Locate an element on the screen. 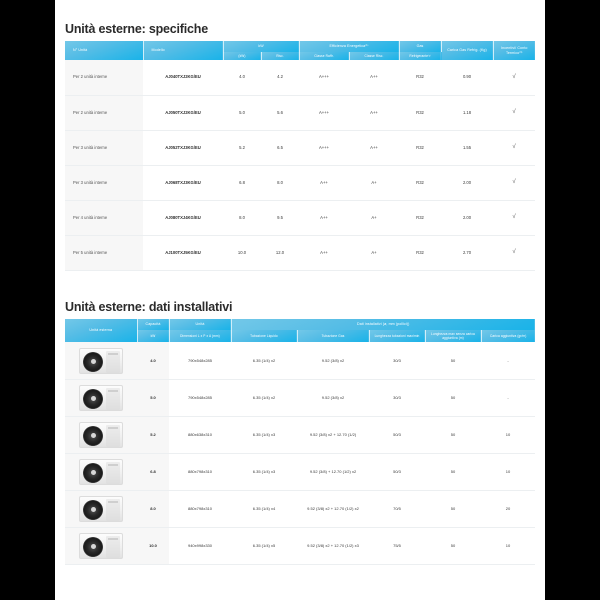 The height and width of the screenshot is (600, 600). col-header-tubazione-liquido: Tubazione Liquido is located at coordinates (264, 336).